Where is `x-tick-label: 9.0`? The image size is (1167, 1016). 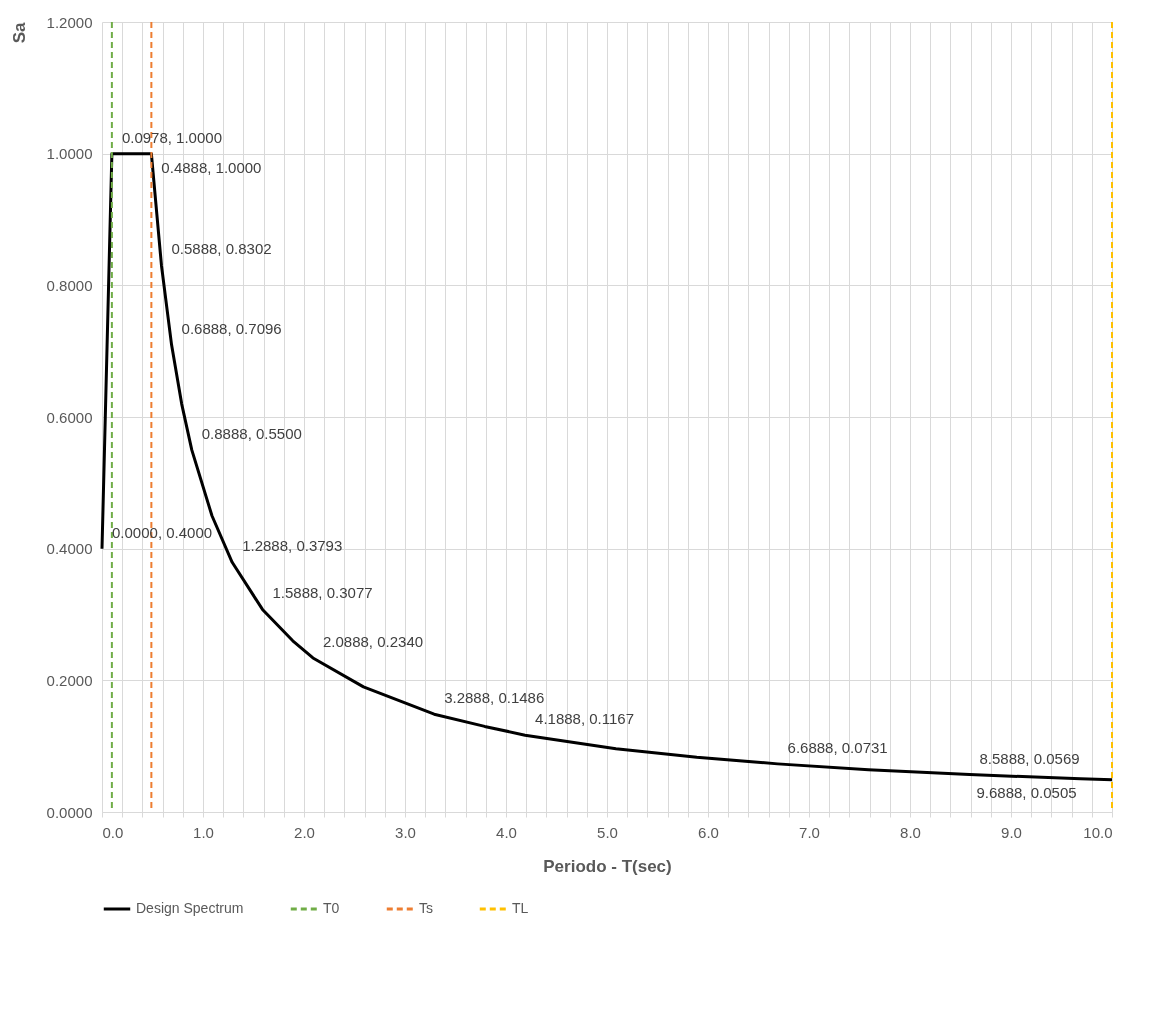 x-tick-label: 9.0 is located at coordinates (1011, 832).